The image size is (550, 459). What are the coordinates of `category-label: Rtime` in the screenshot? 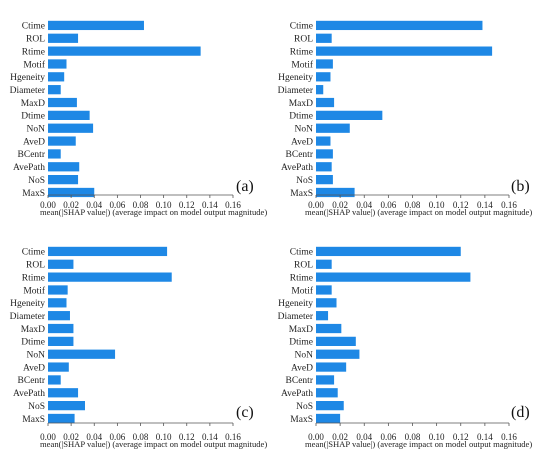 It's located at (33, 52).